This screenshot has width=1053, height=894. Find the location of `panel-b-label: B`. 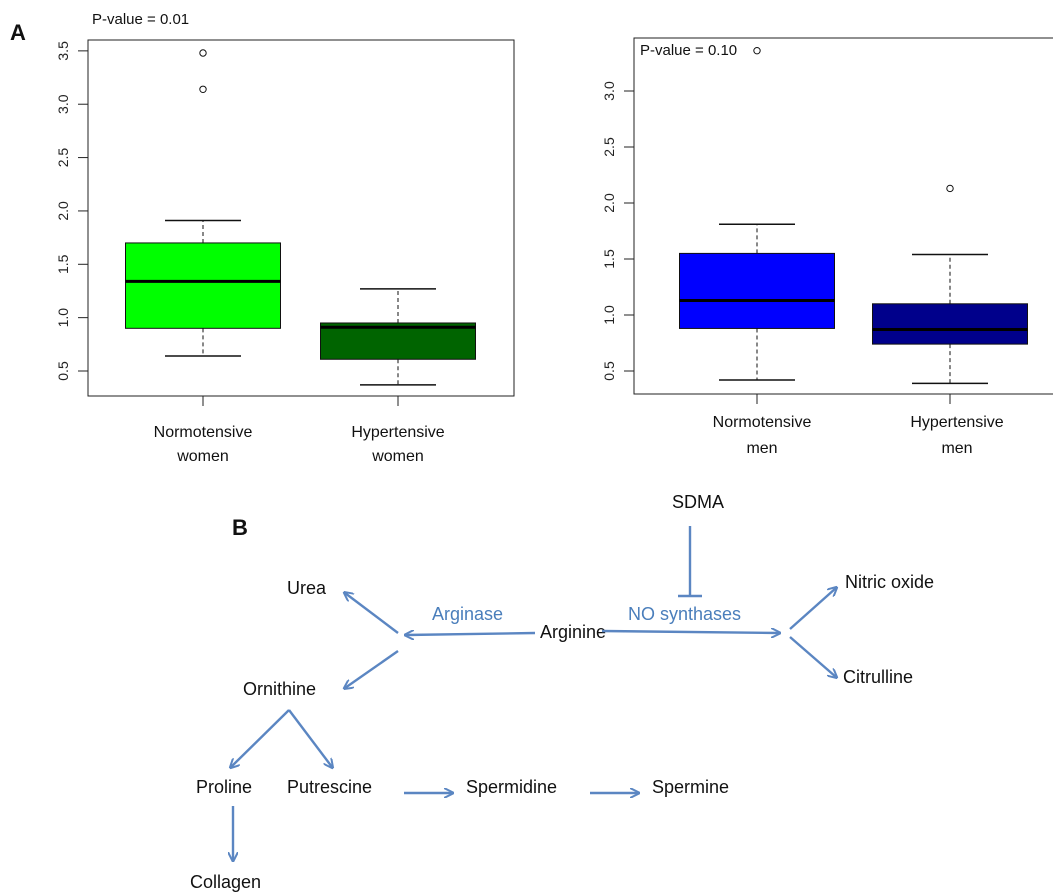

panel-b-label: B is located at coordinates (240, 527).